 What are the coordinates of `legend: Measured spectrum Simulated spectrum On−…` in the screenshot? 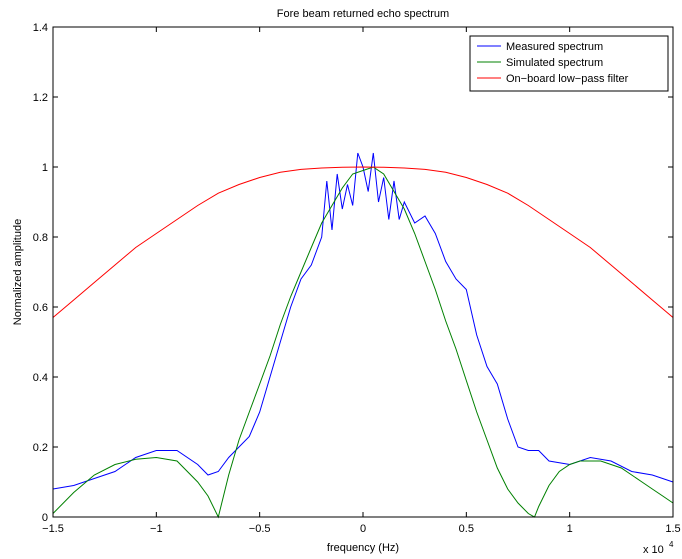 It's located at (569, 63).